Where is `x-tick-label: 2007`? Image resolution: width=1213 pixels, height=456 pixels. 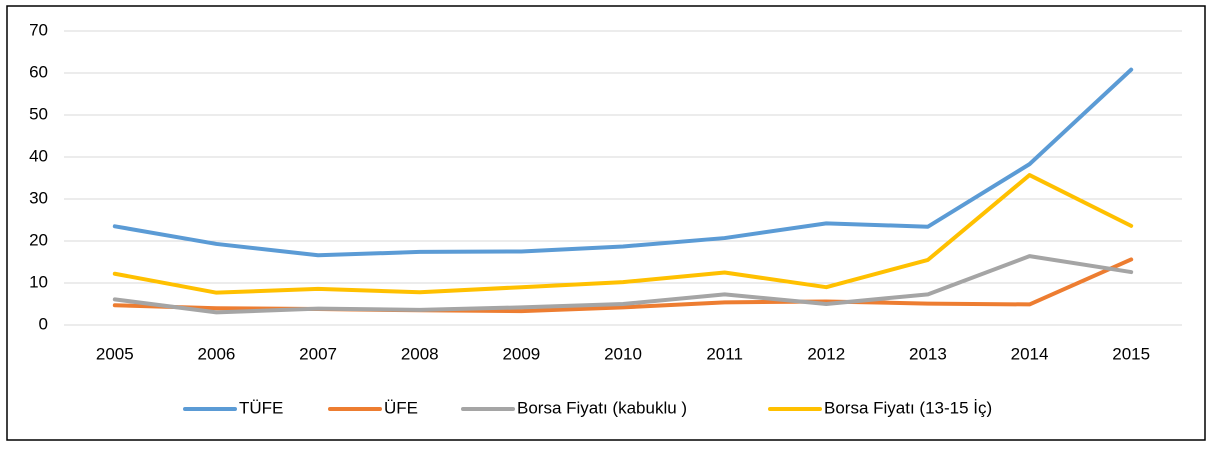
x-tick-label: 2007 is located at coordinates (318, 353).